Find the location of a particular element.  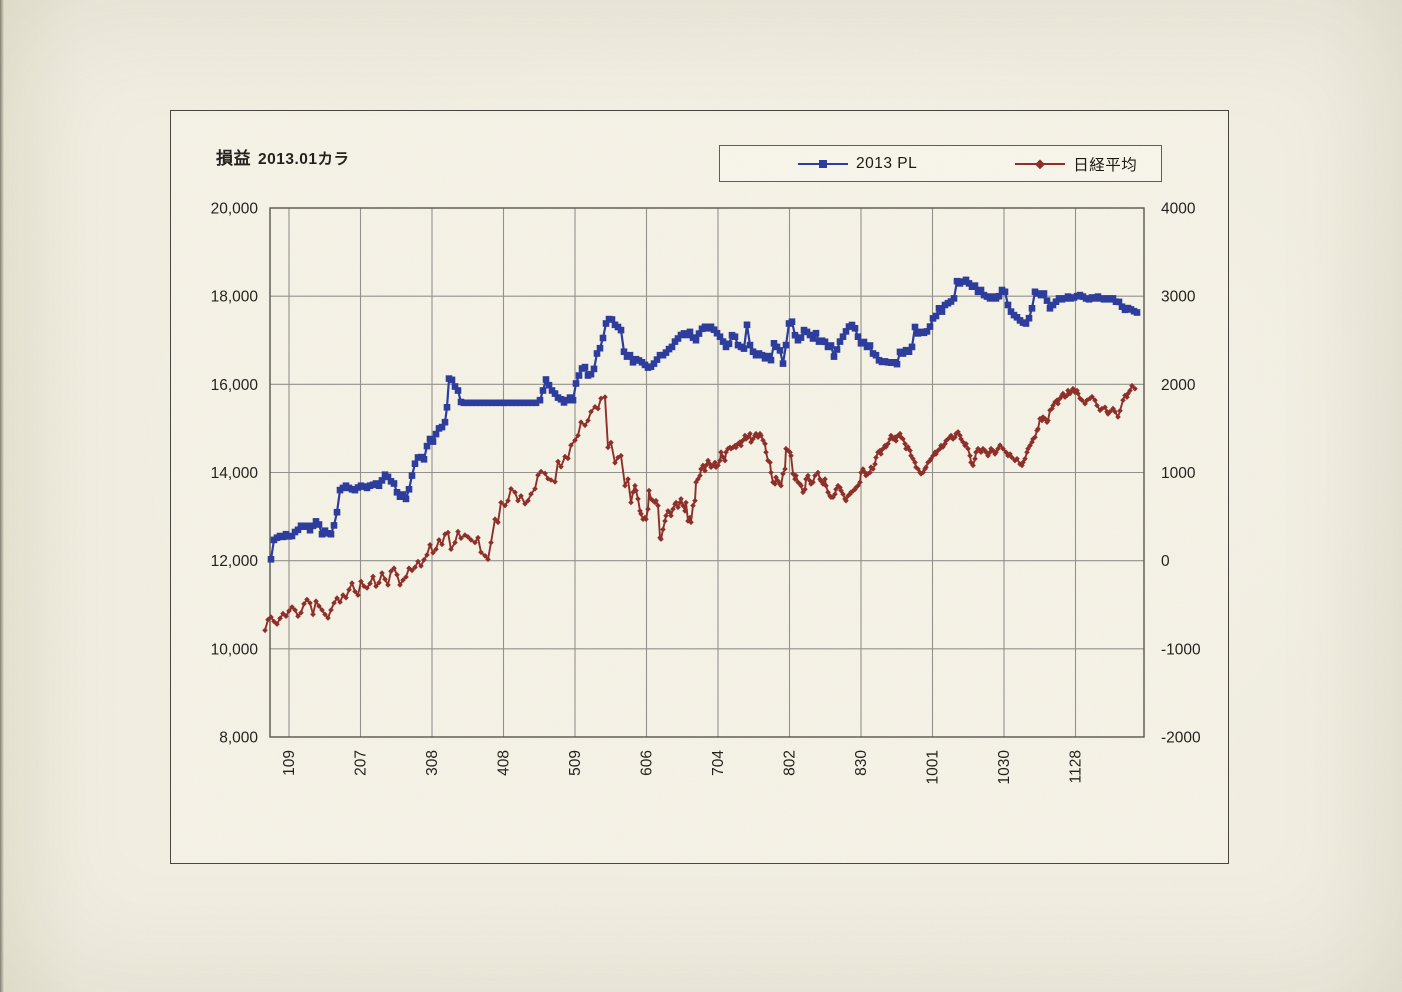

scan-edge-shadow is located at coordinates (2, 496).